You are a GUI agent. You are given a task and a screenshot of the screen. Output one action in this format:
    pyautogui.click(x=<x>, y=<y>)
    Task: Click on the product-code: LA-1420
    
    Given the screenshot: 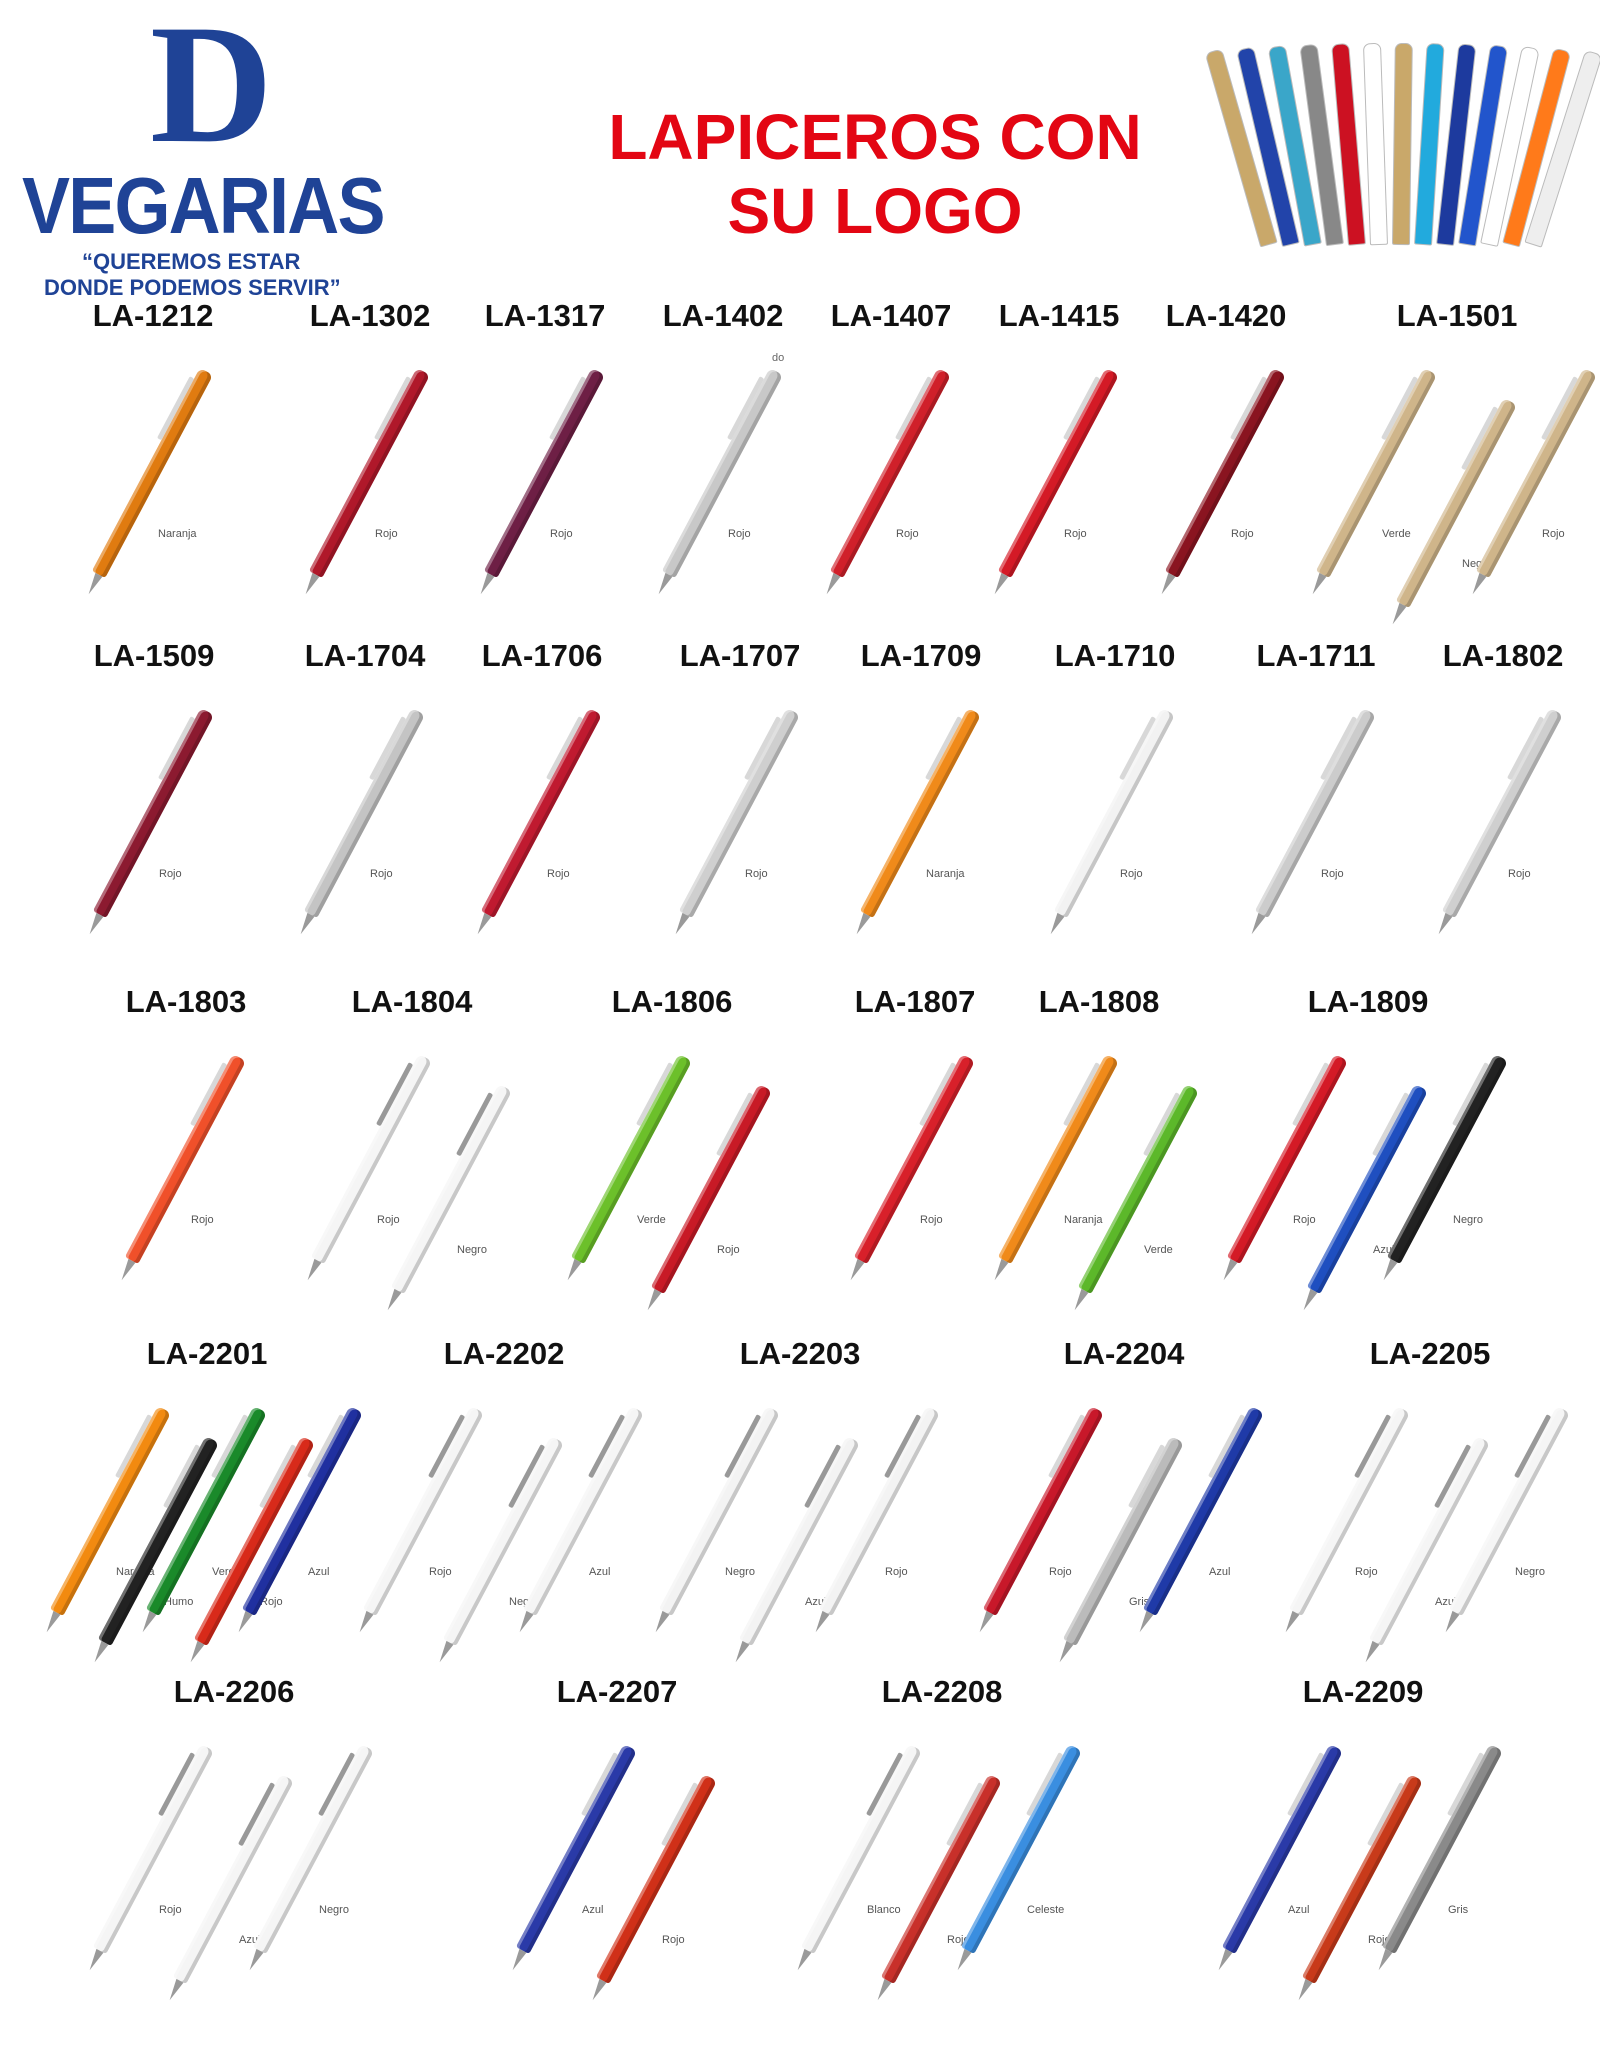 What is the action you would take?
    pyautogui.click(x=1226, y=315)
    